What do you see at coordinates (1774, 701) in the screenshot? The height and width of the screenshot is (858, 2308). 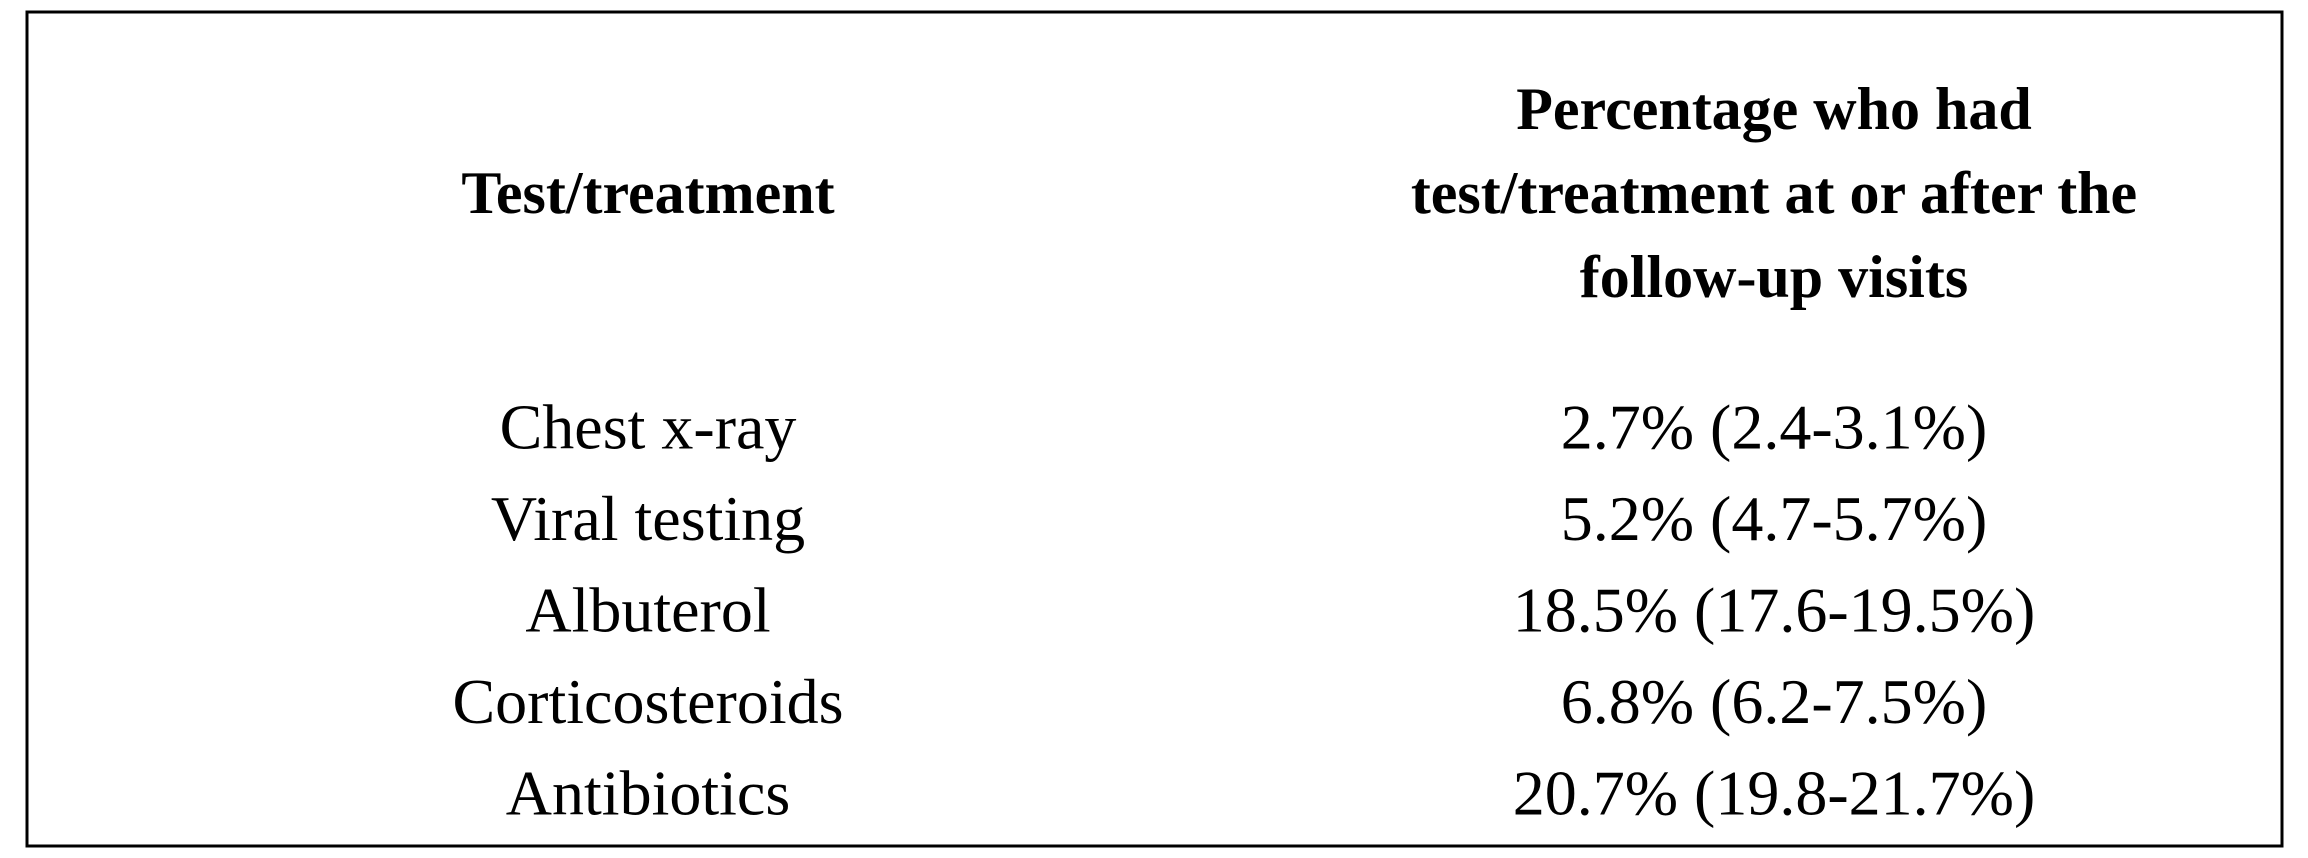 I see `row-value: 6.8% (6.2-7.5%)` at bounding box center [1774, 701].